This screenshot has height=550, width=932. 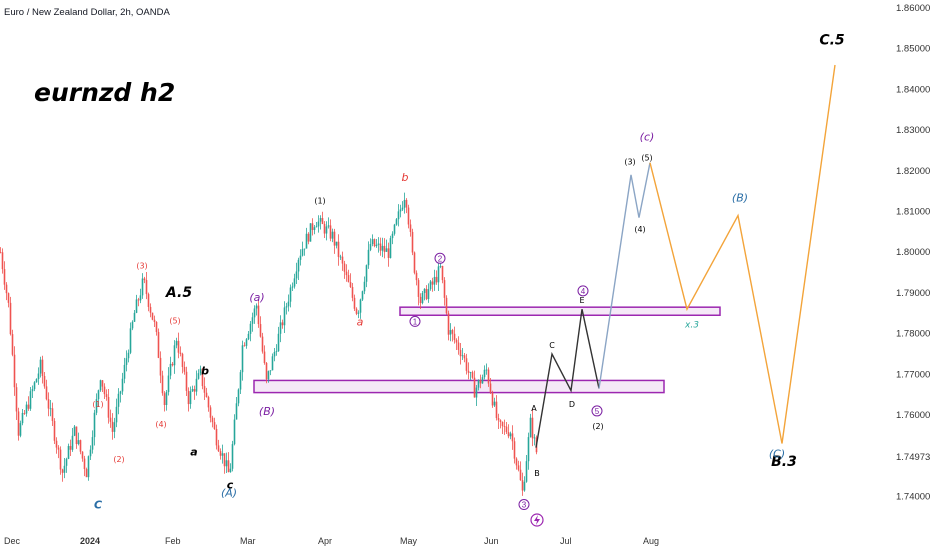 What do you see at coordinates (913, 49) in the screenshot?
I see `price-tick-label: 1.85000` at bounding box center [913, 49].